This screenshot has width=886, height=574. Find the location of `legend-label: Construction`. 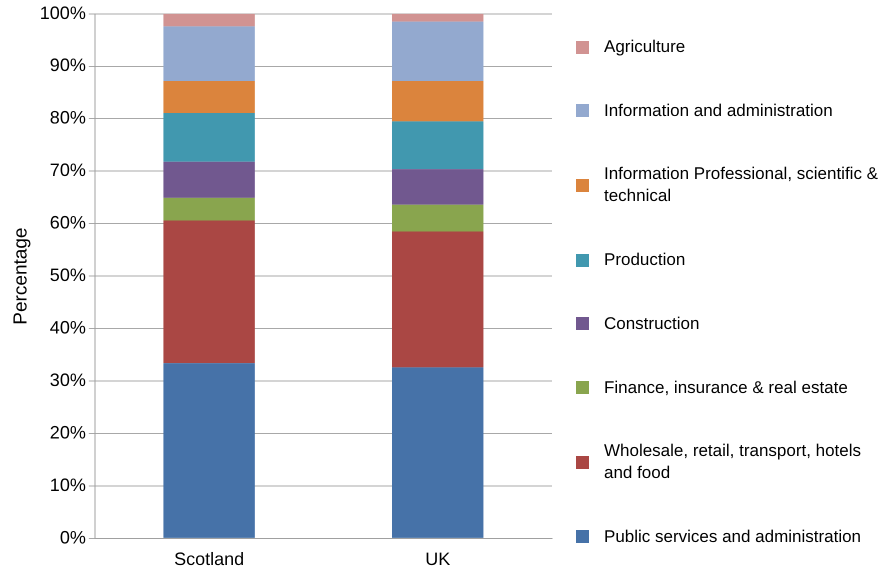

legend-label: Construction is located at coordinates (652, 323).